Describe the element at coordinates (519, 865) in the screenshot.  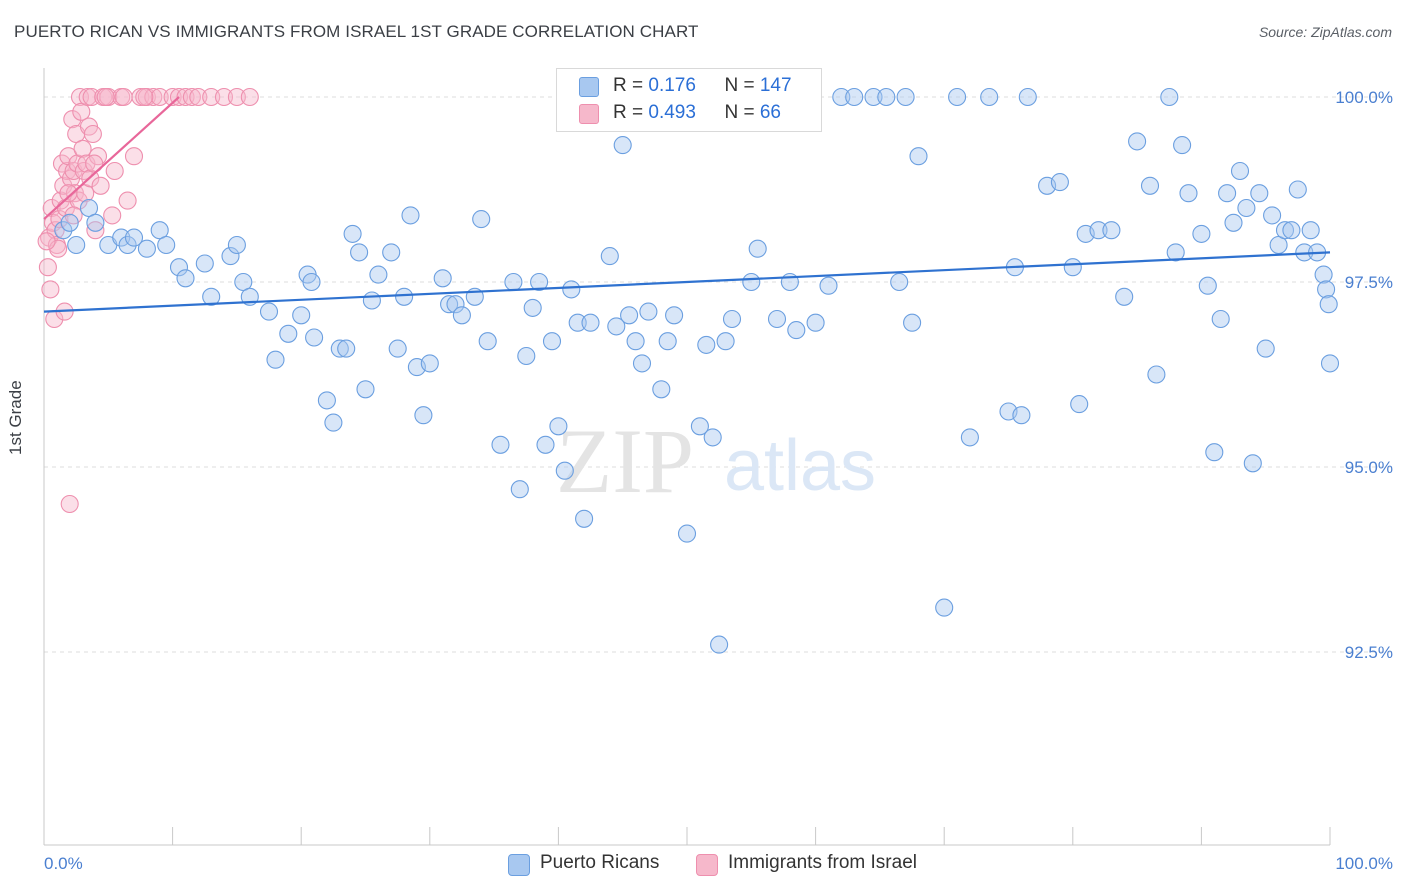
I see `legend-swatch-puerto-ricans` at that location.